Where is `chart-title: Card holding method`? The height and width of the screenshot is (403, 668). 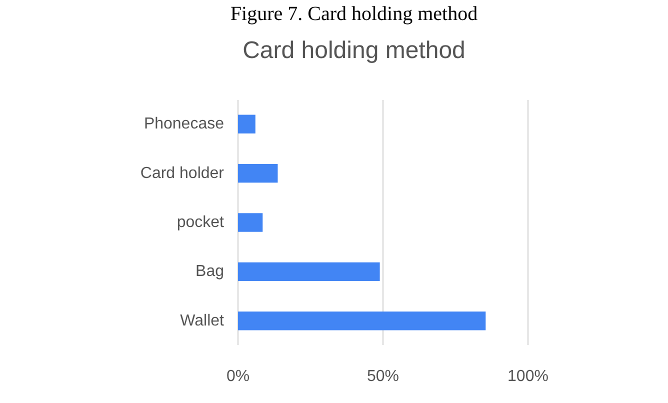 chart-title: Card holding method is located at coordinates (354, 50).